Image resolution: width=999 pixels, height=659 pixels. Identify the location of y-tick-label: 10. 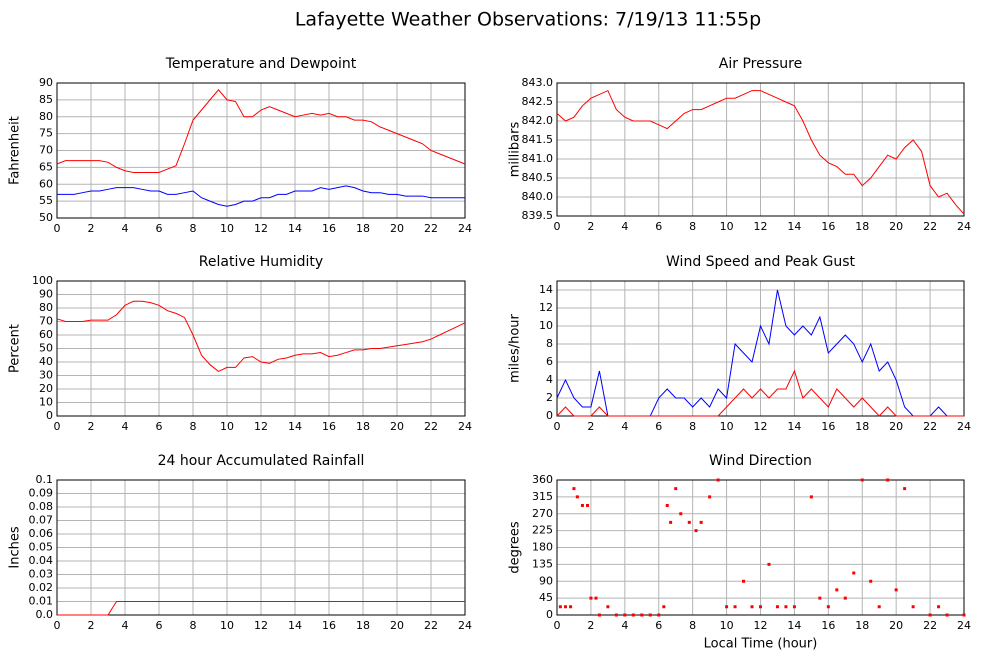
(46, 402).